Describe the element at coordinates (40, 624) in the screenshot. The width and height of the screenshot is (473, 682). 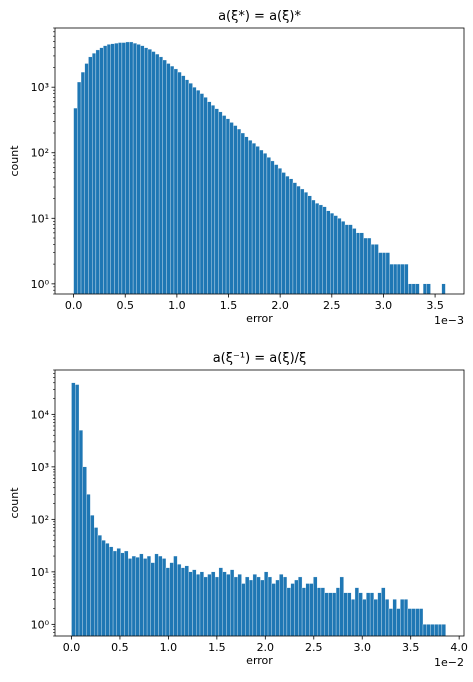
I see `bottom-y-tick-label: 10⁰` at that location.